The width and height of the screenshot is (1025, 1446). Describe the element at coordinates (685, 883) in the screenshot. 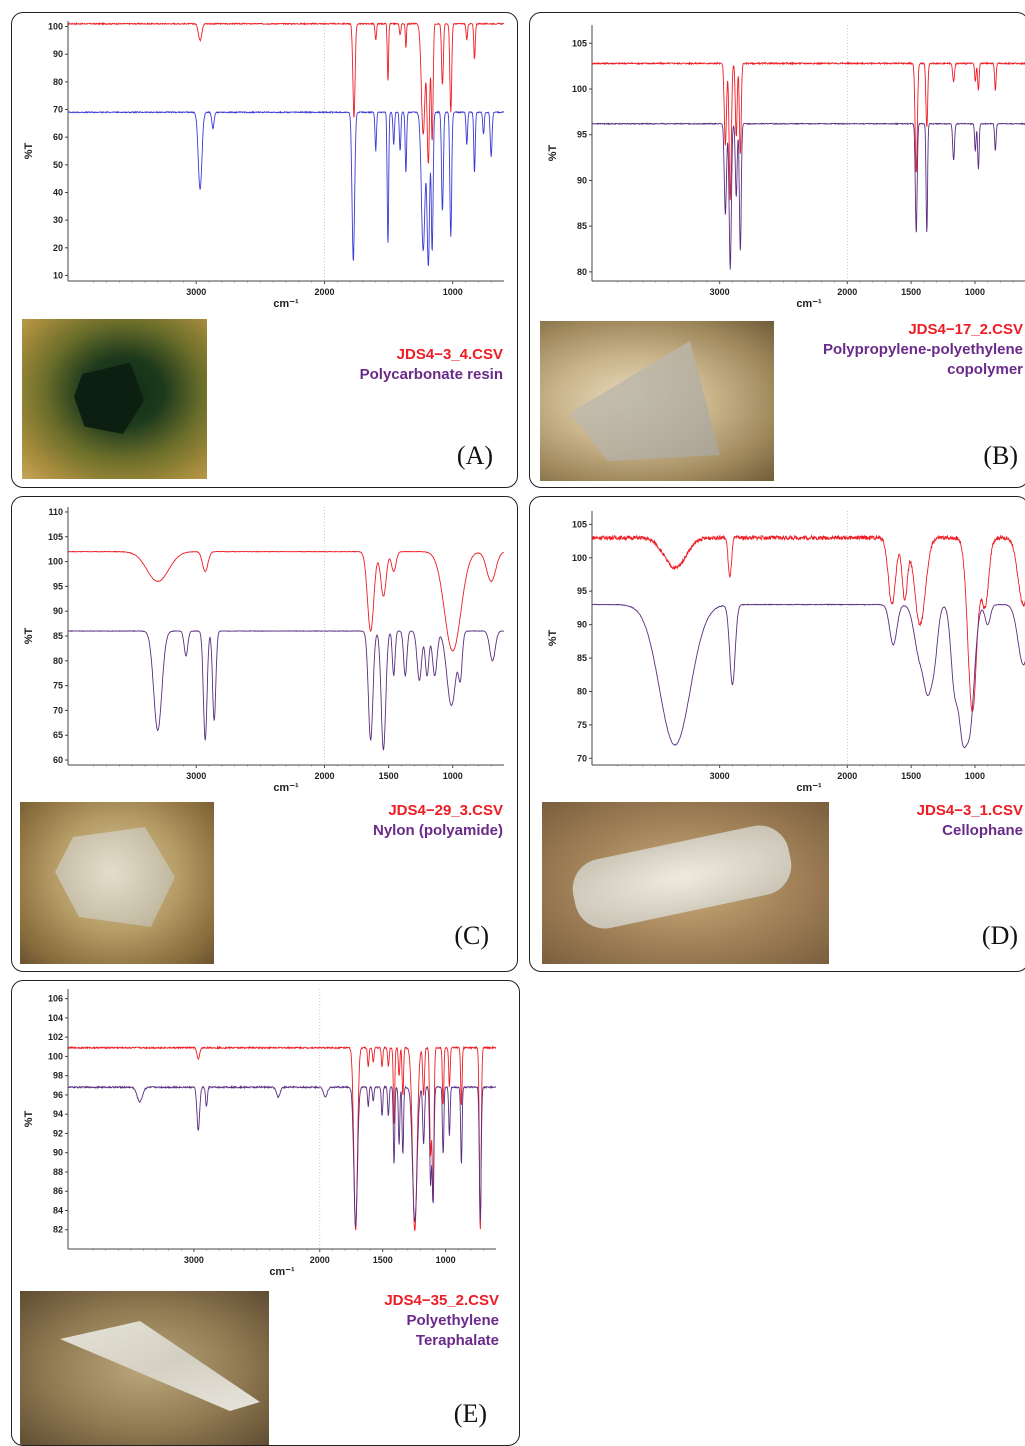

I see `sample-photo-d` at that location.